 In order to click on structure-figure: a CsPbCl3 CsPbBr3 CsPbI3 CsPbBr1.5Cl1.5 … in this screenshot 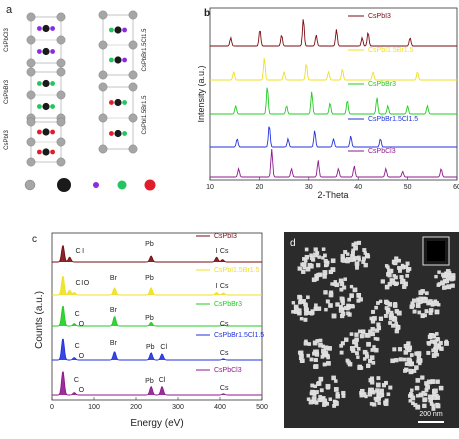, I will do `click(80, 98)`.